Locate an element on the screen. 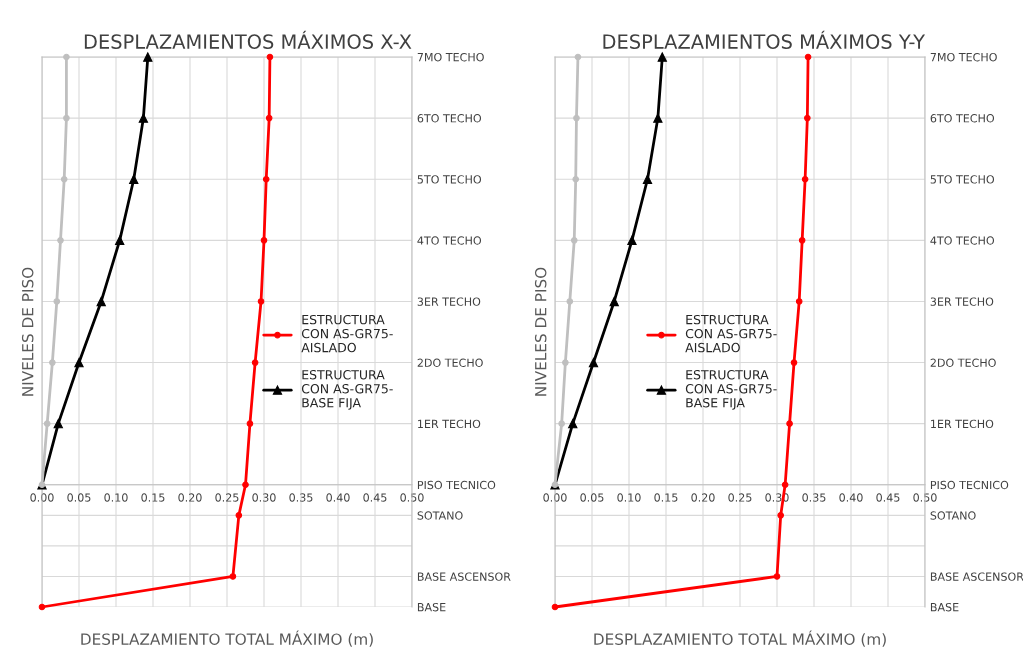 This screenshot has height=650, width=1023. chart-title: DESPLAZAMIENTOS MÁXIMOS Y-Y is located at coordinates (764, 39).